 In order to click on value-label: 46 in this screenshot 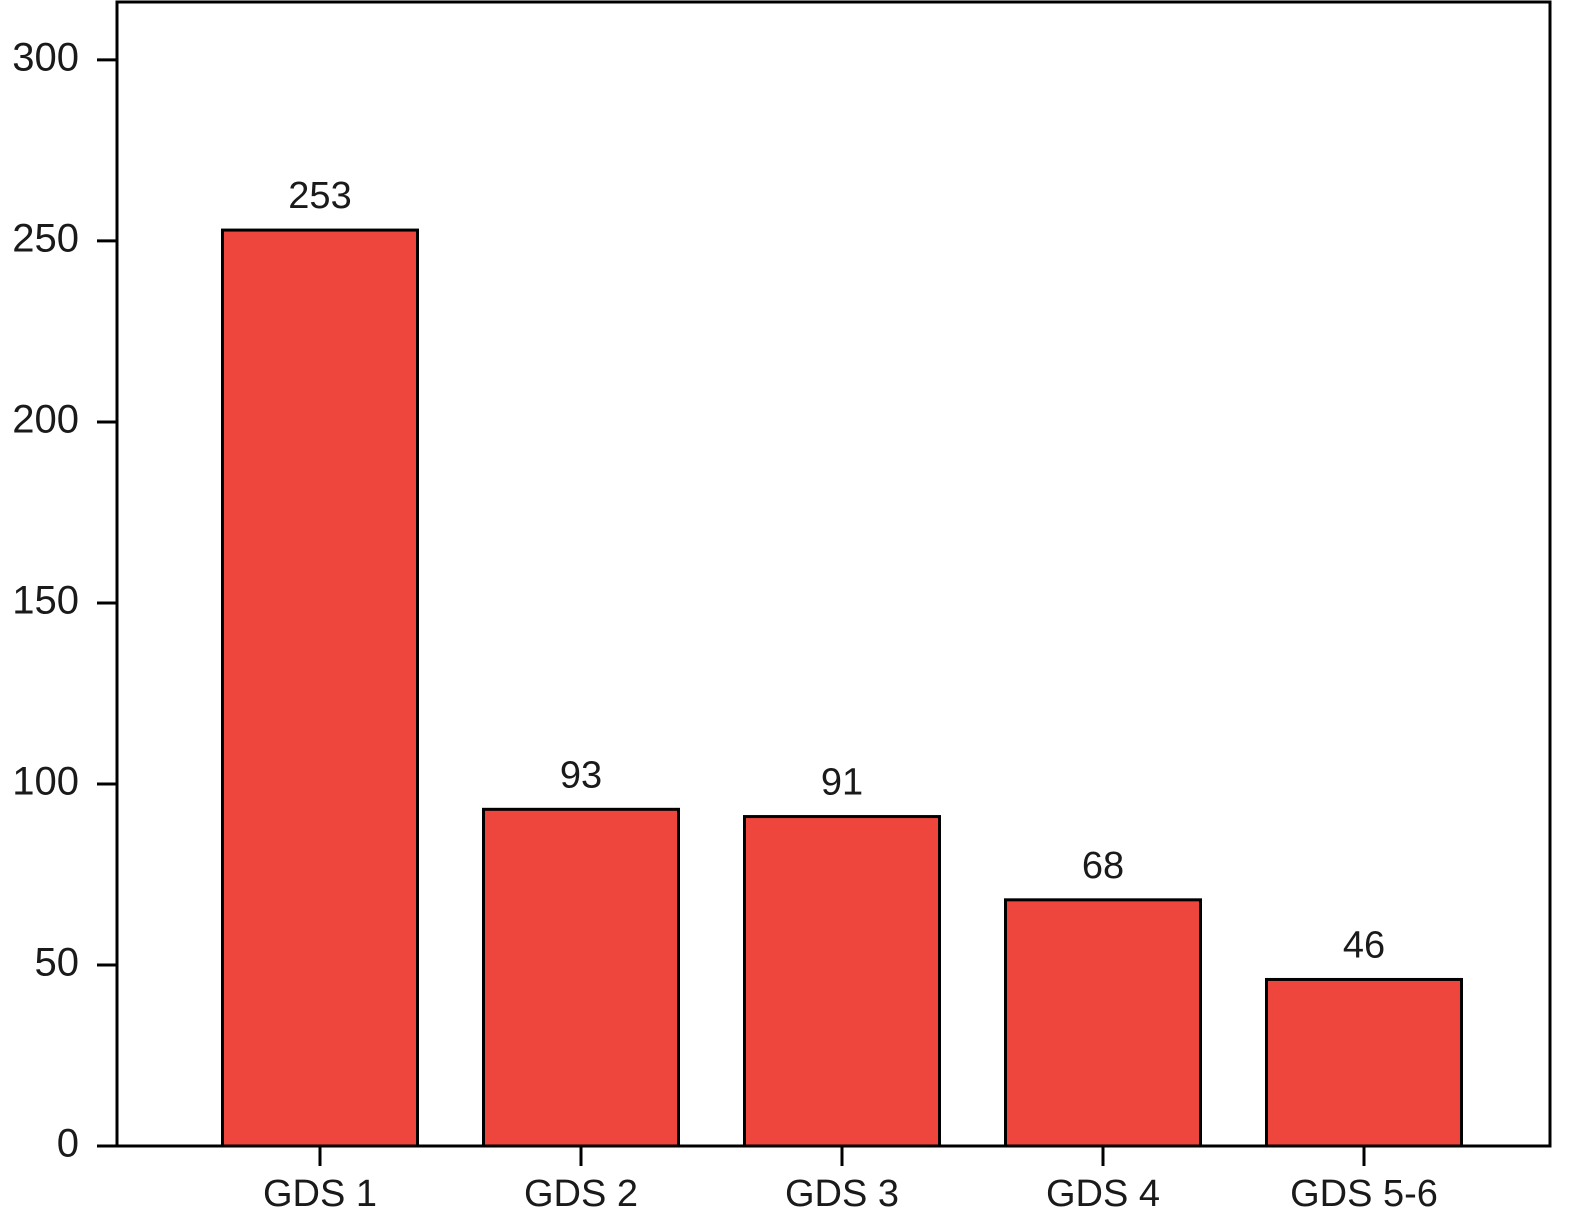, I will do `click(1364, 945)`.